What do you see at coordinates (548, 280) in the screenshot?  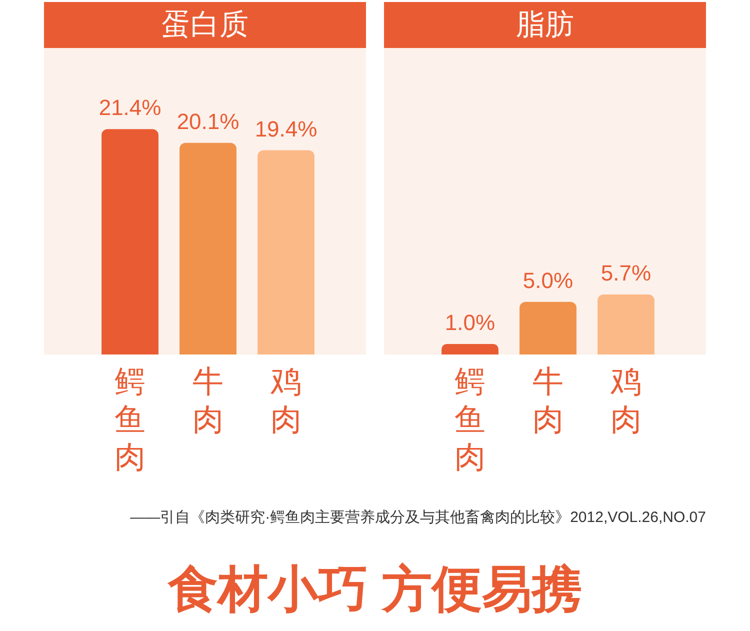 I see `data-label: 5.0%` at bounding box center [548, 280].